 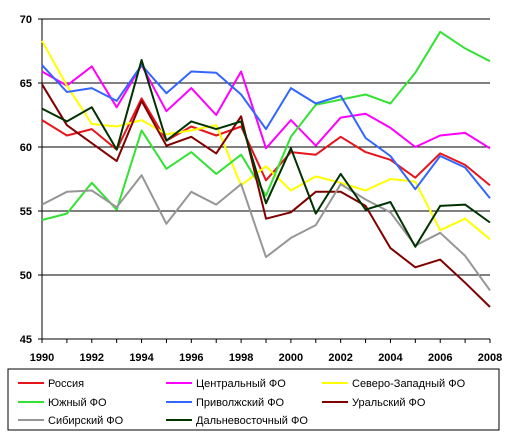 I want to click on y-axis: 45 50 55 60 65 70, so click(x=31, y=180).